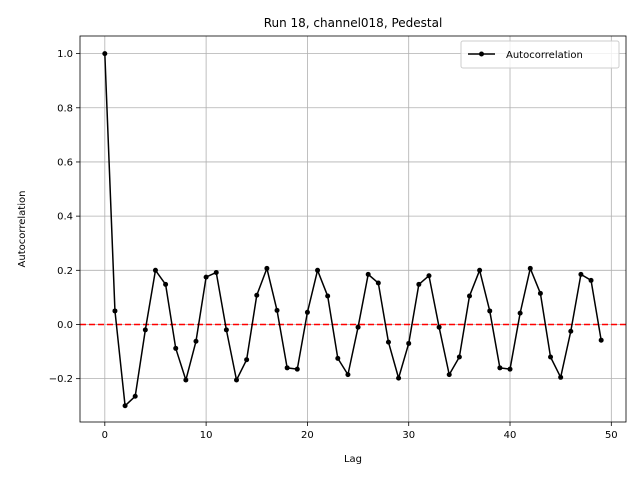 The height and width of the screenshot is (480, 640). Describe the element at coordinates (510, 435) in the screenshot. I see `x-tick-label: 40` at that location.